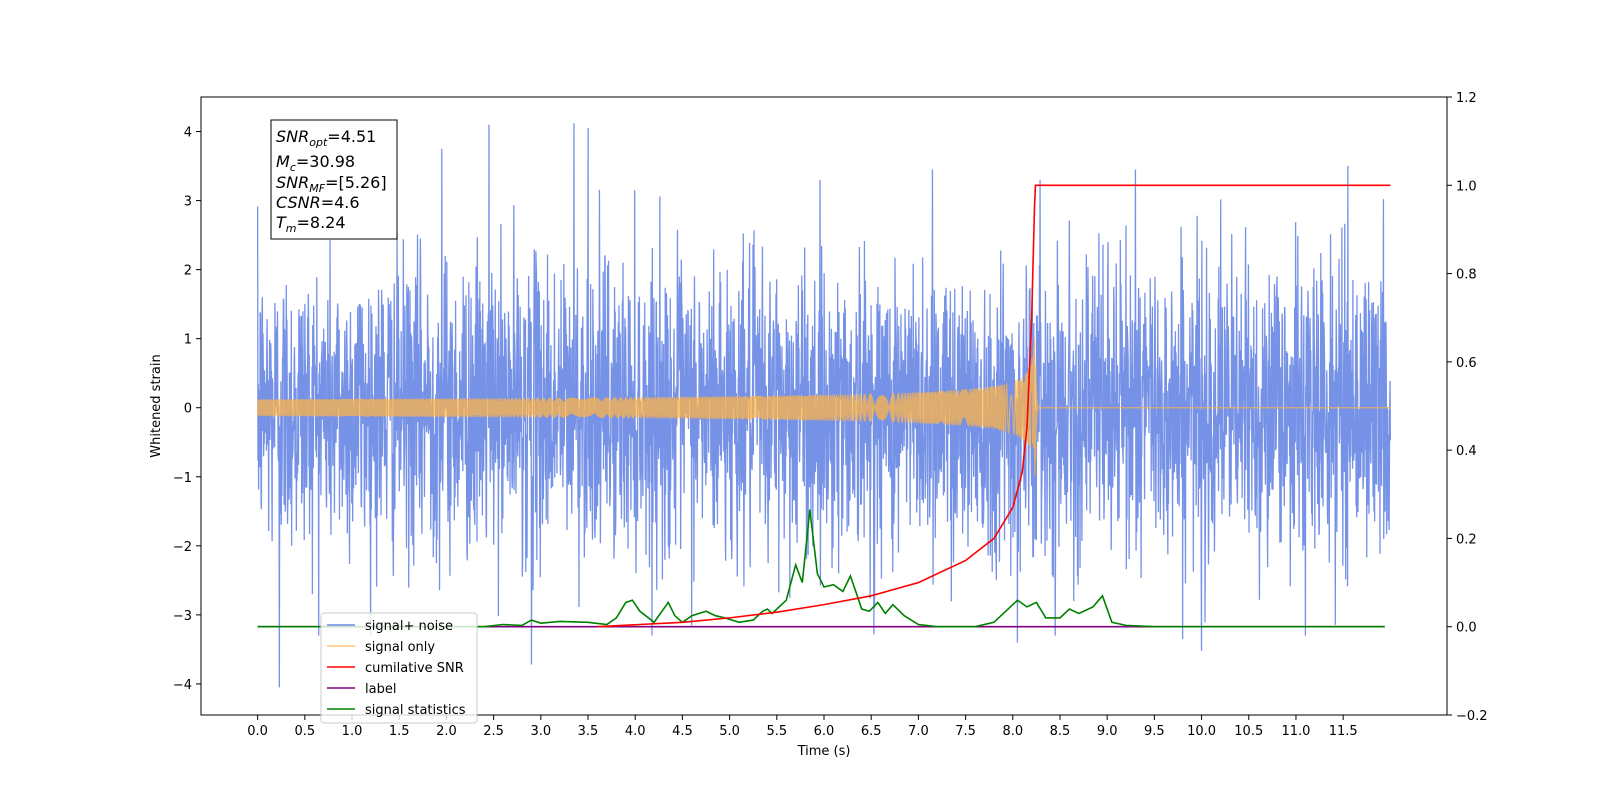  I want to click on x-tick-label: 11.0, so click(1295, 731).